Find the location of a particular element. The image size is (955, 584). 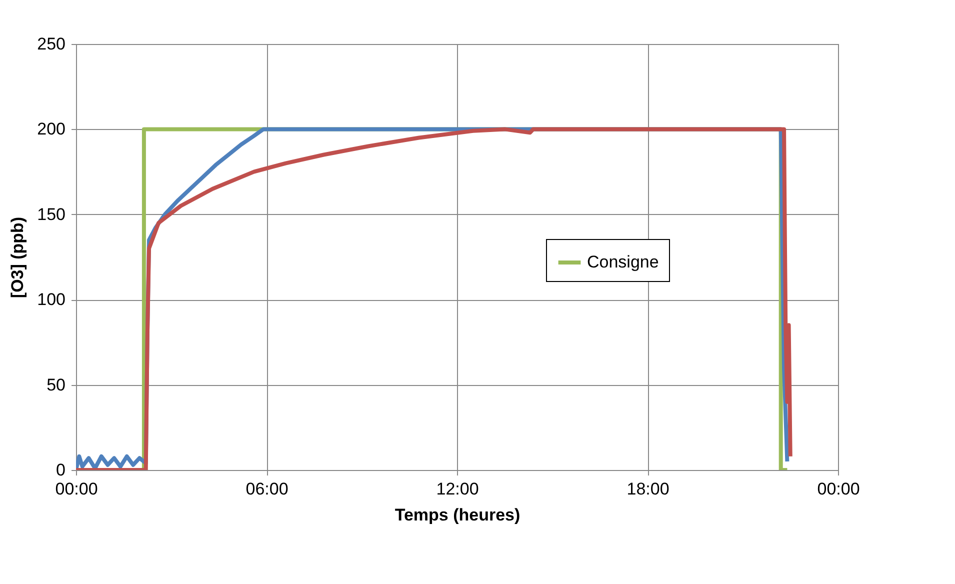

x-axis-title: Temps (heures) is located at coordinates (457, 515).